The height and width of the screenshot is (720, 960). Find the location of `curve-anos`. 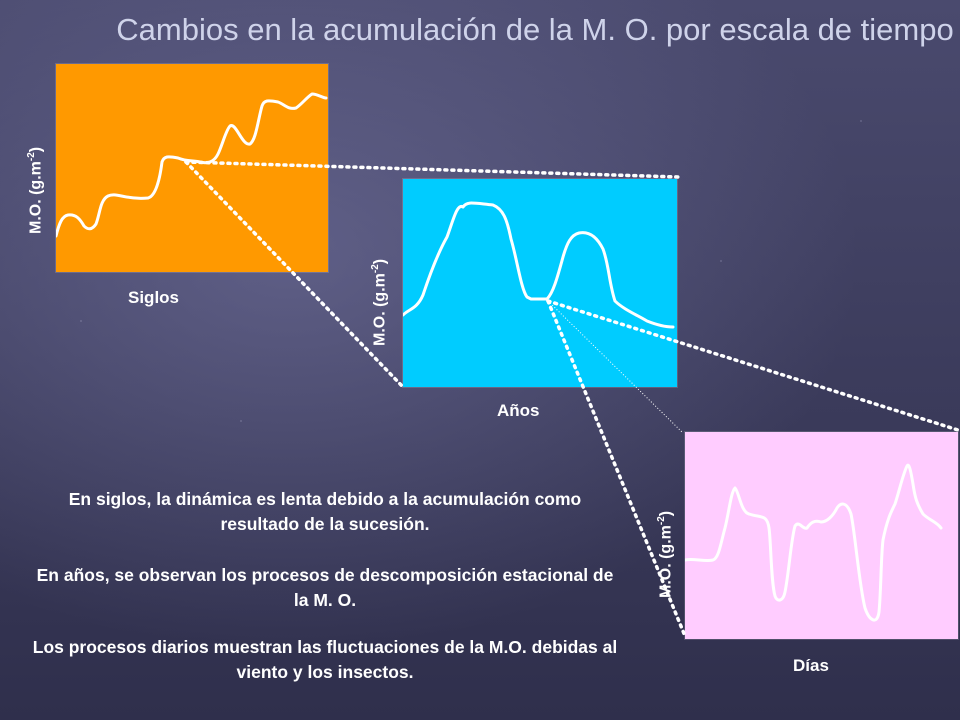

curve-anos is located at coordinates (539, 265).